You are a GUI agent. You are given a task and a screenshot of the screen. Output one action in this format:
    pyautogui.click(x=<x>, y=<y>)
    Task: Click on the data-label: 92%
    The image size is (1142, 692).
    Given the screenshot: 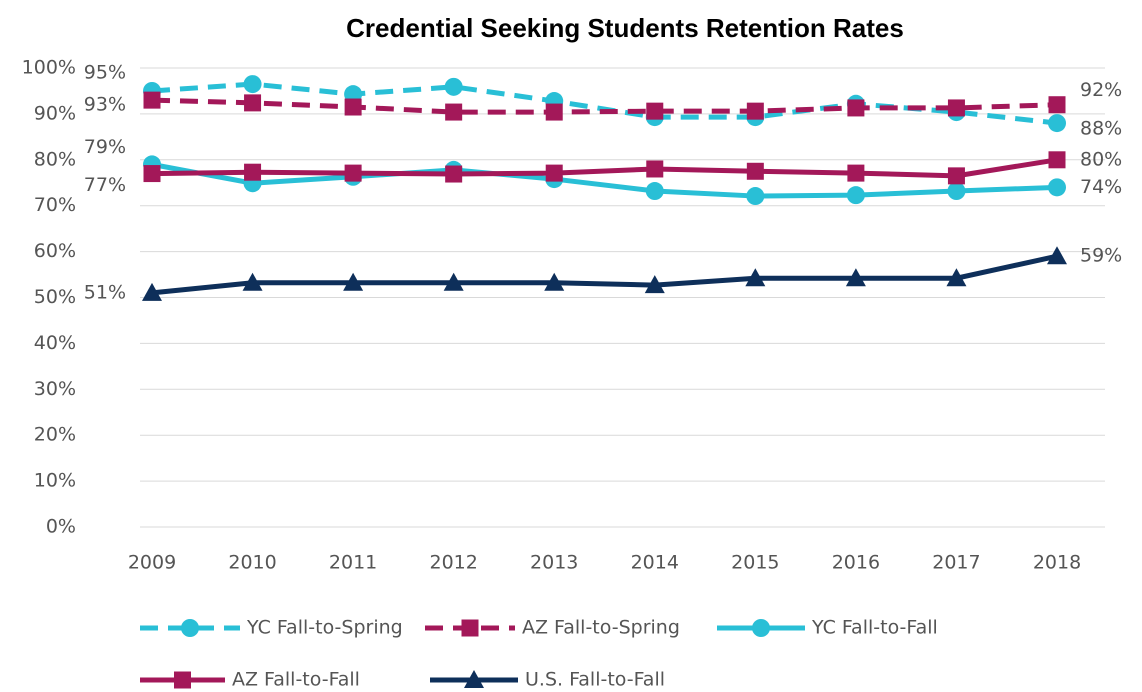 What is the action you would take?
    pyautogui.click(x=1101, y=90)
    